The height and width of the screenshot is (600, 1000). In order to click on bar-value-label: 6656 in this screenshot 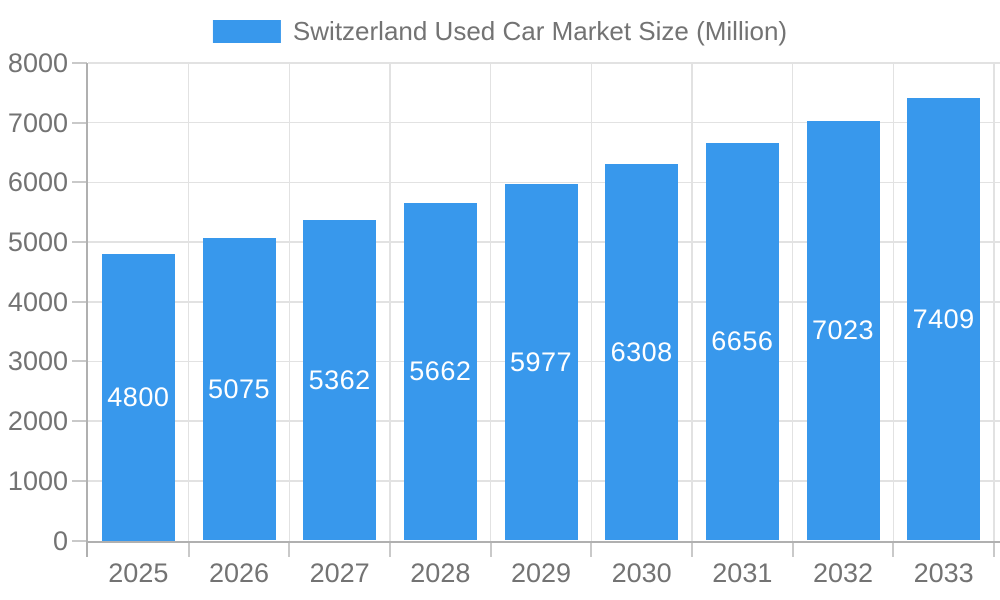, I will do `click(742, 341)`.